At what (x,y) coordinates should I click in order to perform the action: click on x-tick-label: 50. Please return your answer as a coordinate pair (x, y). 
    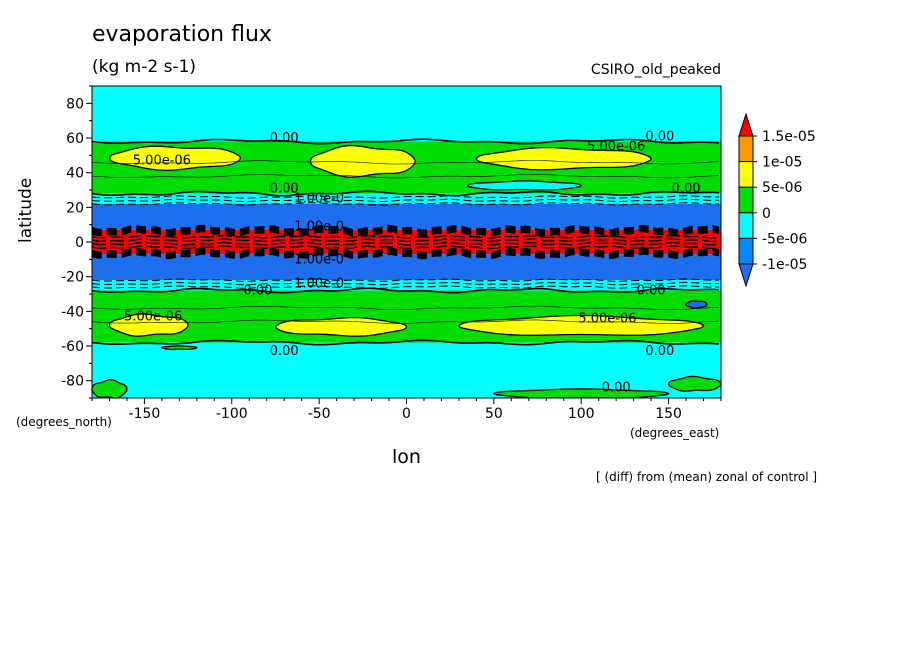
    Looking at the image, I should click on (494, 414).